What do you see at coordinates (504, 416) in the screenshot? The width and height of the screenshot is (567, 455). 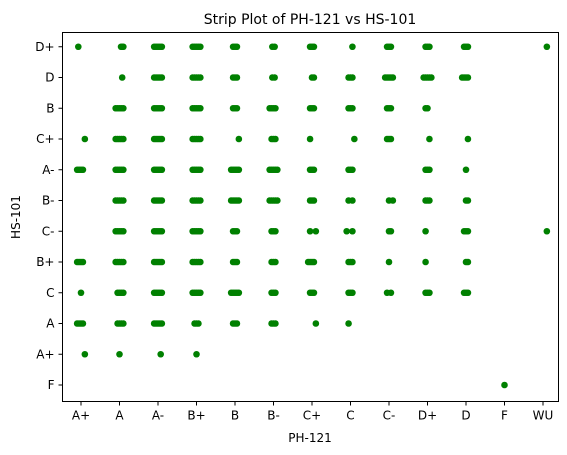 I see `x-tick-label: F` at bounding box center [504, 416].